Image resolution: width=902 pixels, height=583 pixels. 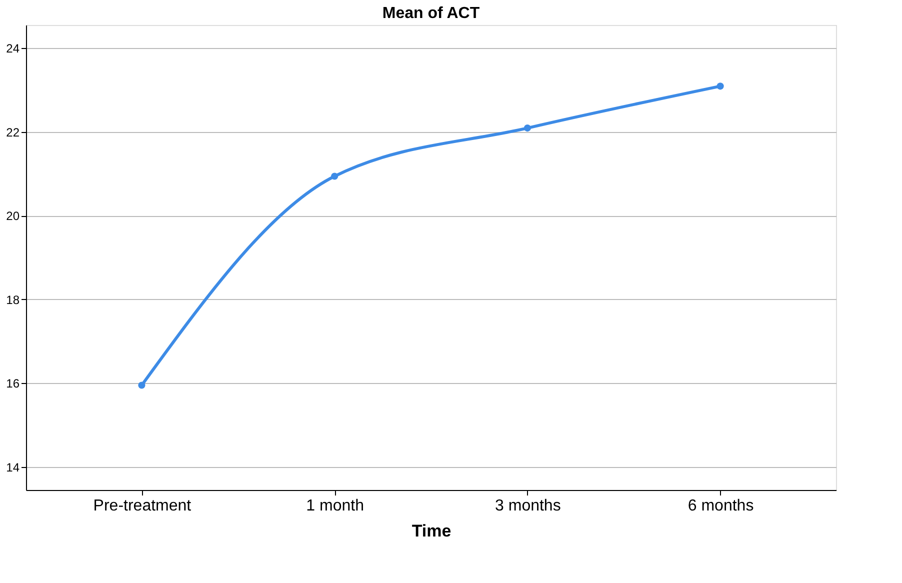 What do you see at coordinates (431, 13) in the screenshot?
I see `chart-title: Mean of ACT` at bounding box center [431, 13].